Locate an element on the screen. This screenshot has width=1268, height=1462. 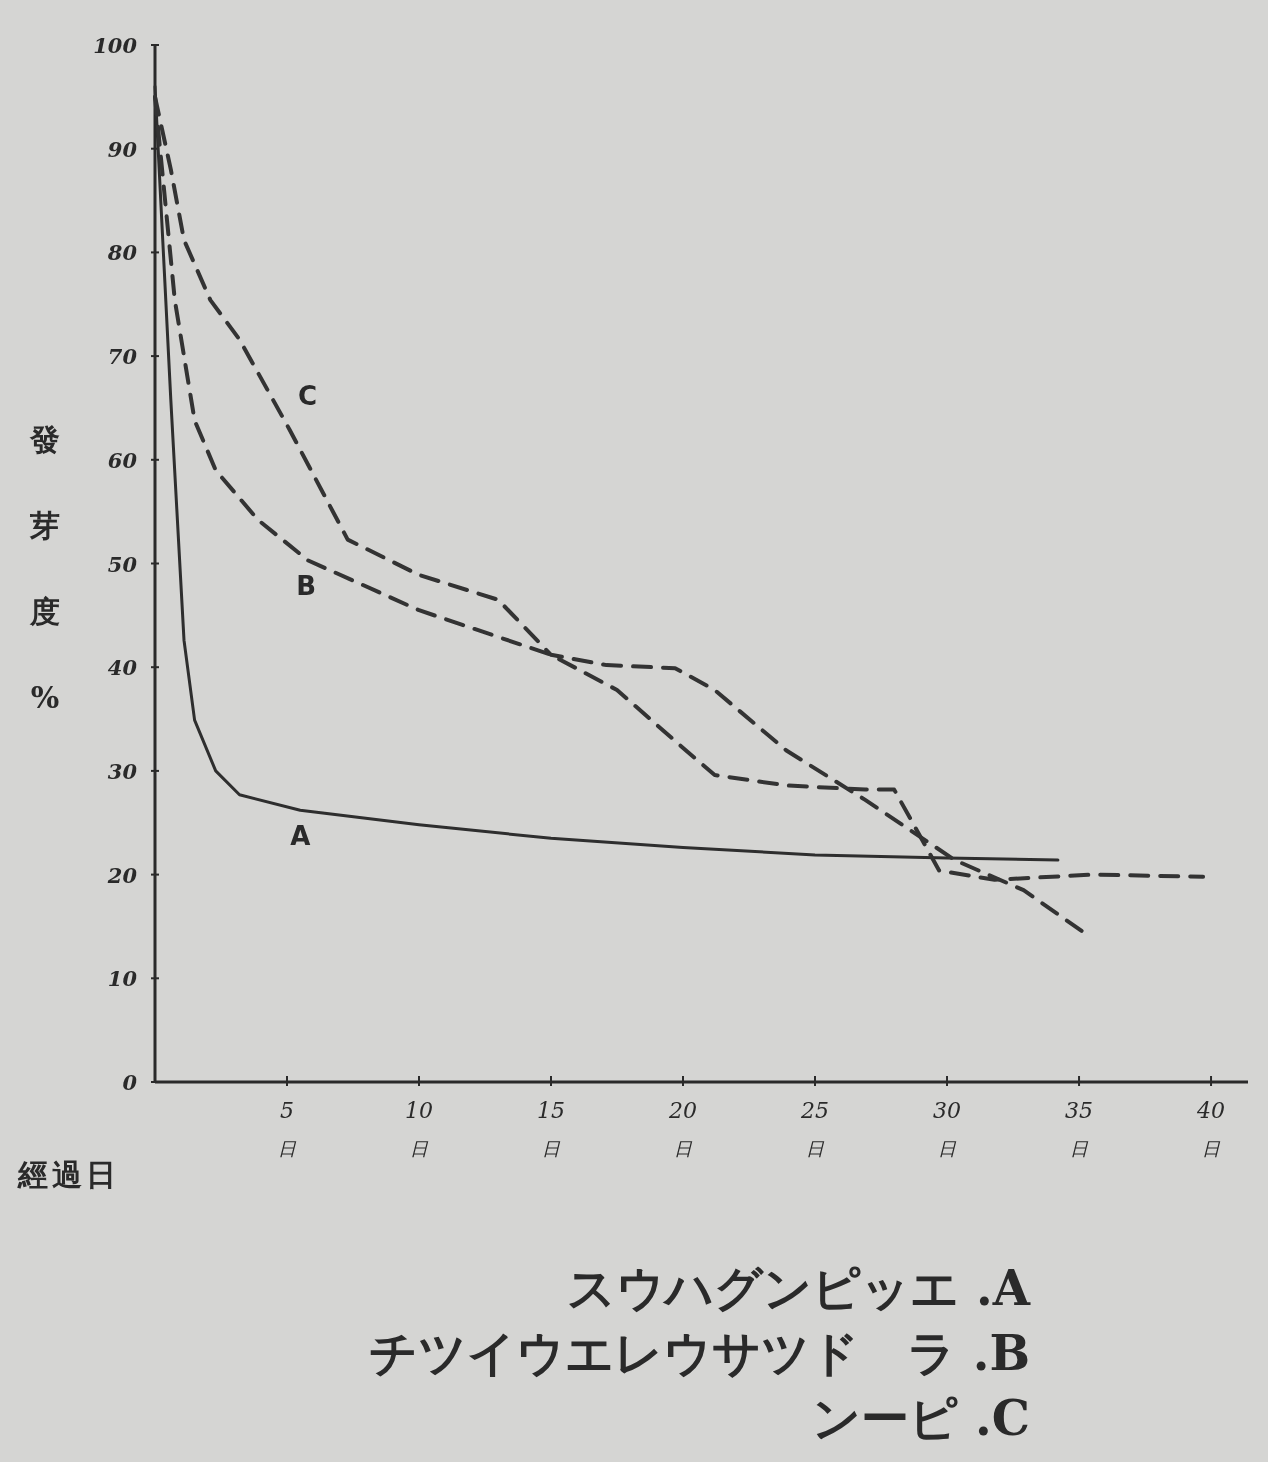
series-label: A is located at coordinates (300, 836).